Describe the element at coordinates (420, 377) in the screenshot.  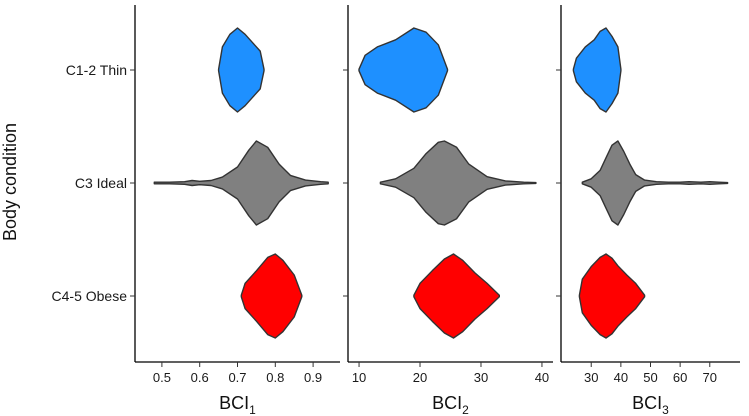
I see `x-tick-label: 20` at that location.